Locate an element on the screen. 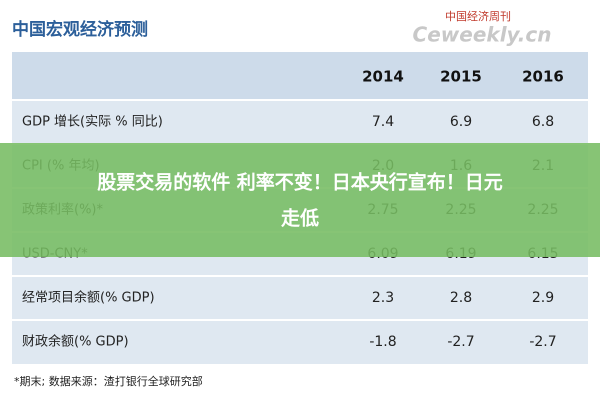 Image resolution: width=600 pixels, height=400 pixels. title: 中国宏观经济预测 is located at coordinates (80, 29).